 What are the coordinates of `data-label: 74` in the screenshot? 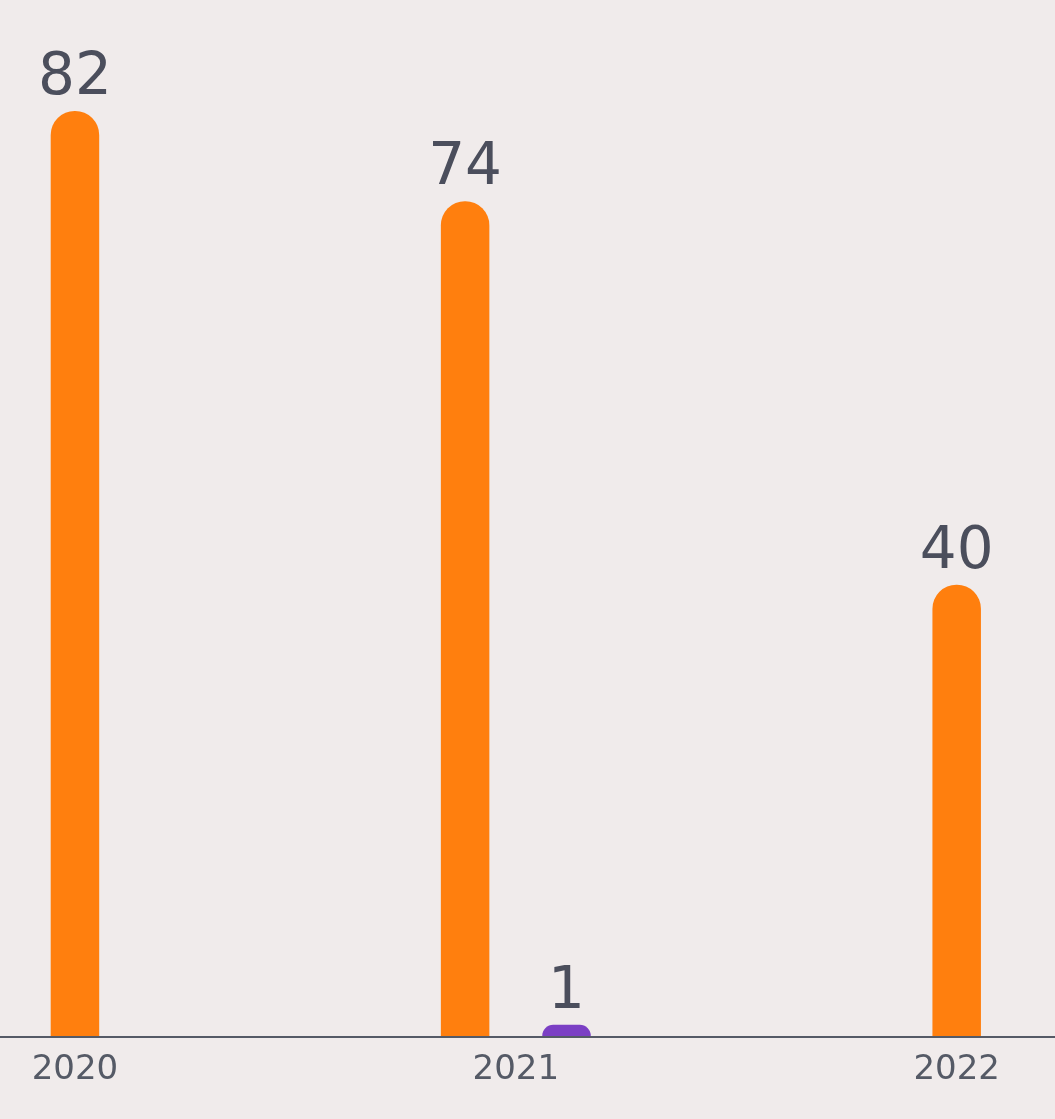 It's located at (465, 164).